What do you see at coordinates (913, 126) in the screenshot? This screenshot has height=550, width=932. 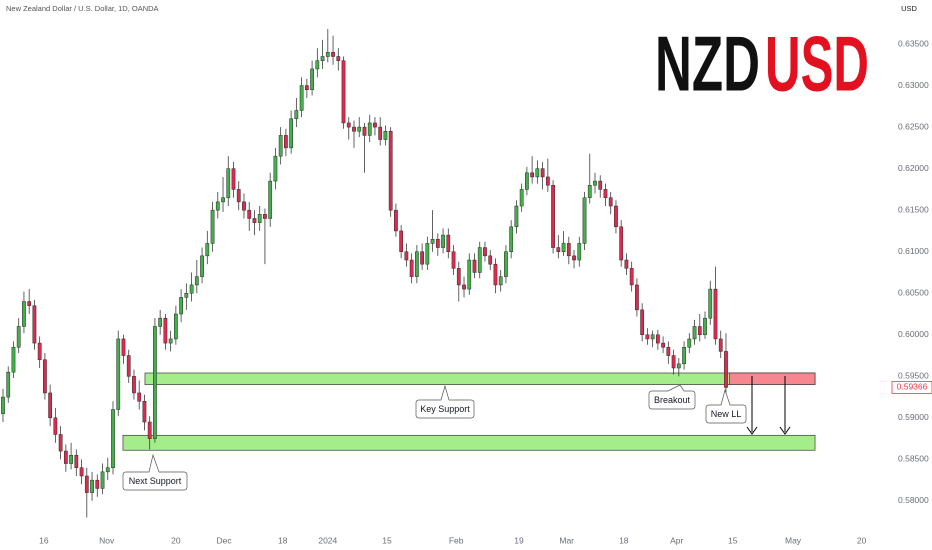 I see `y-tick-label: 0.62500` at bounding box center [913, 126].